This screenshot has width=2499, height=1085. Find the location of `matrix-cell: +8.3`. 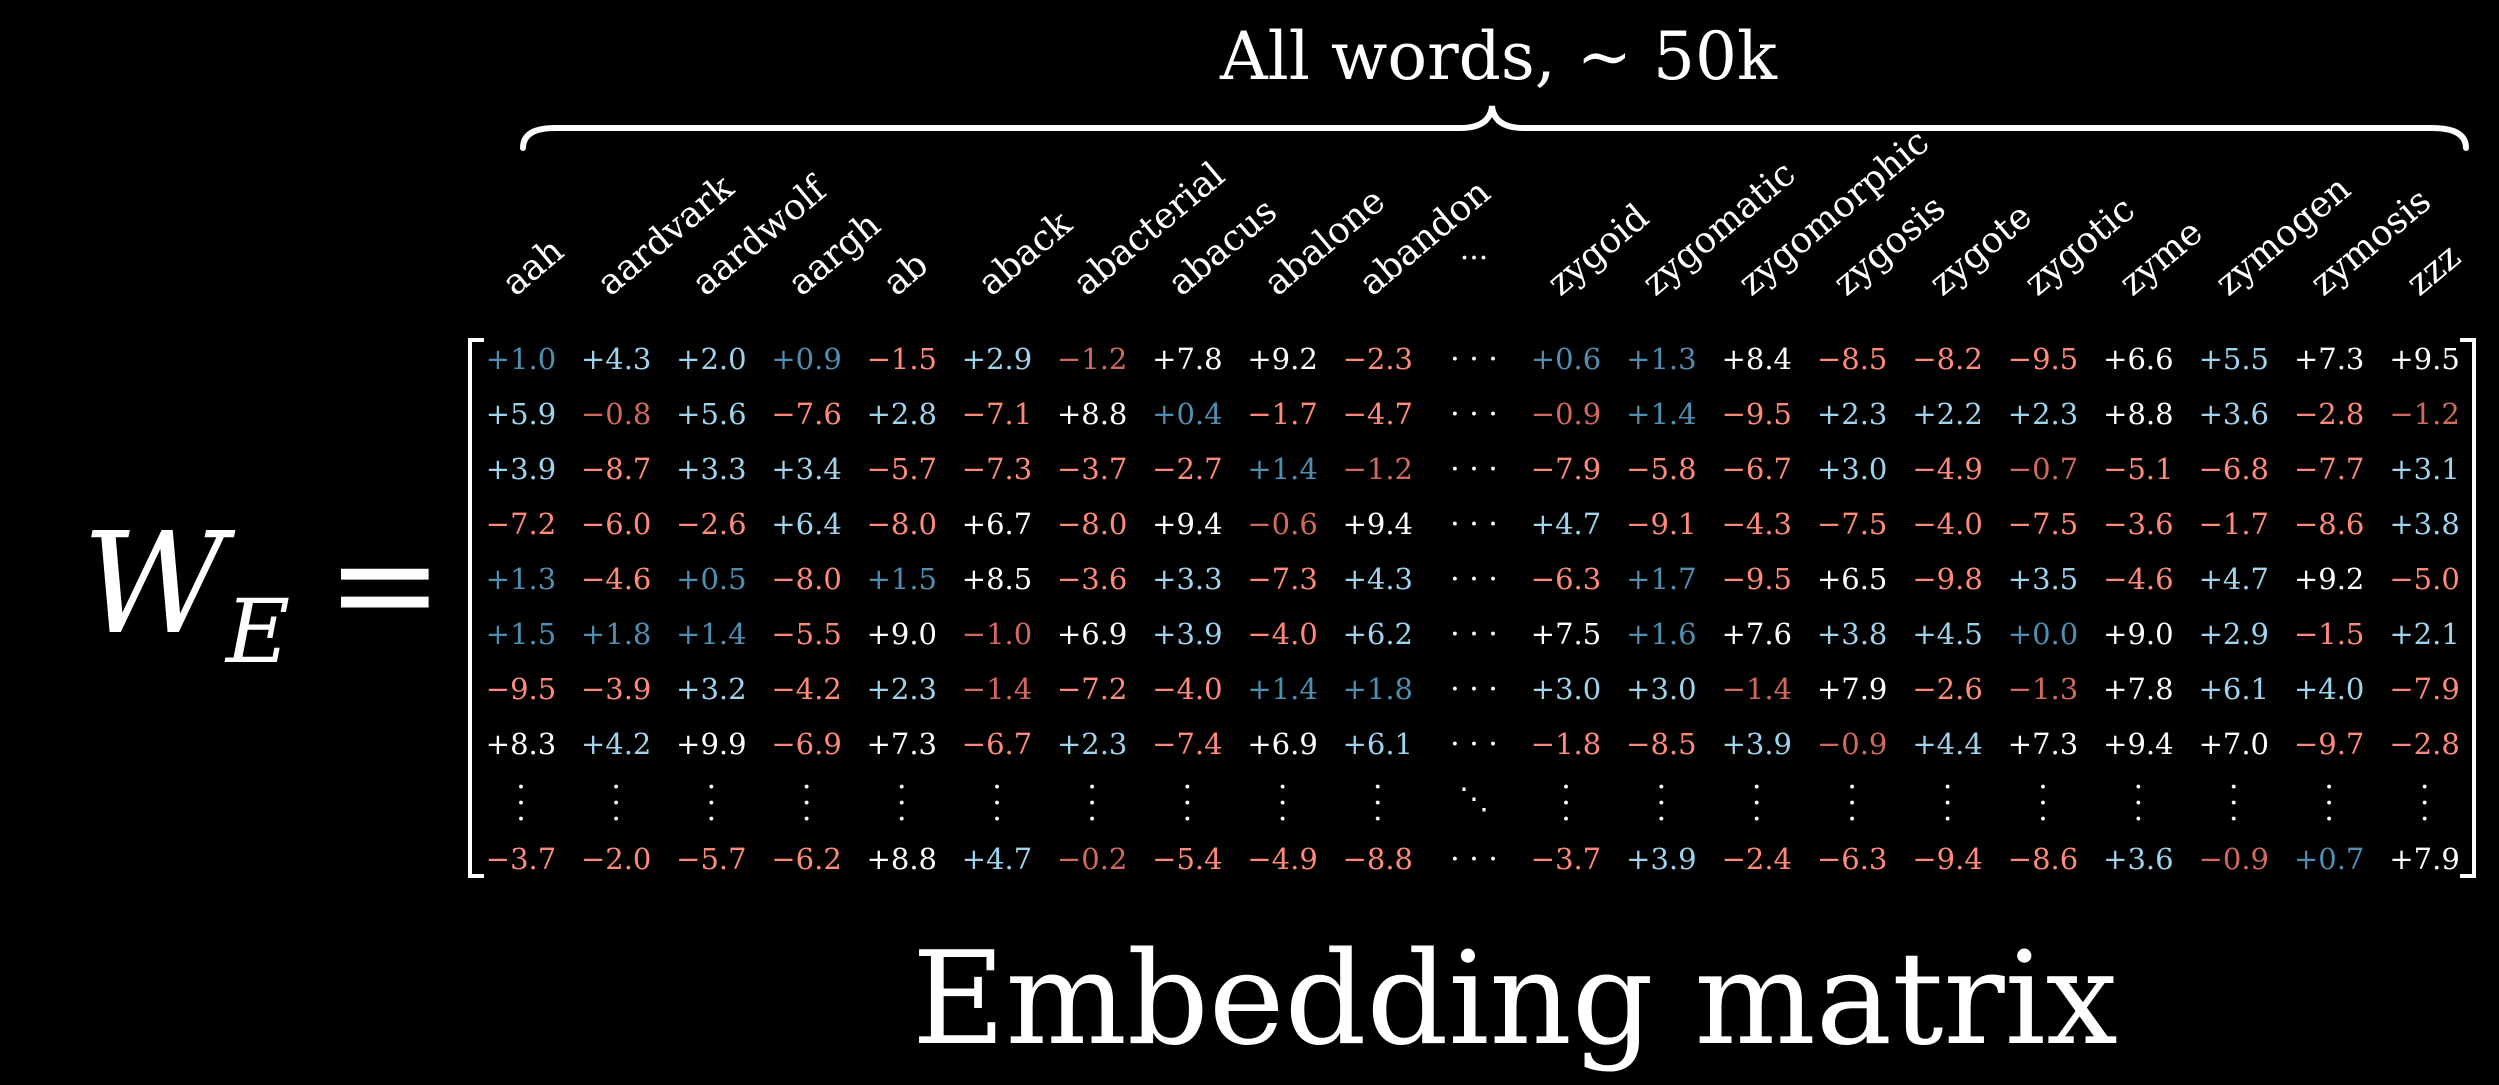

matrix-cell: +8.3 is located at coordinates (521, 744).